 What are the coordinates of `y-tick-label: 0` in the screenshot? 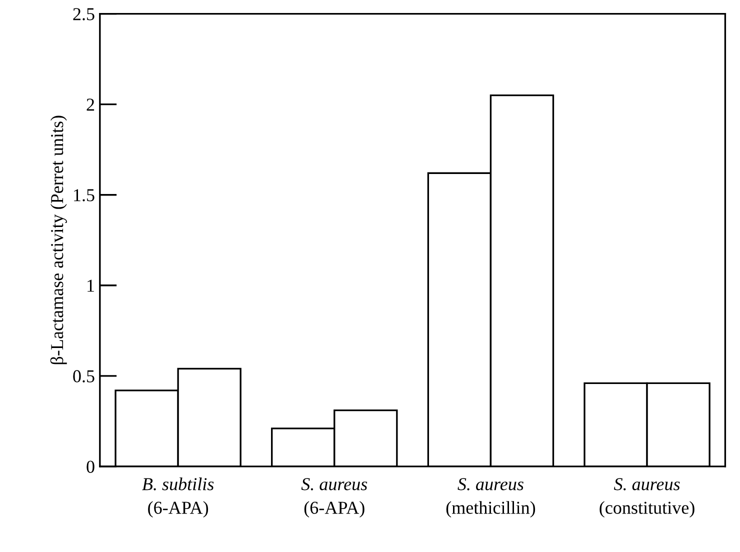 It's located at (90, 466).